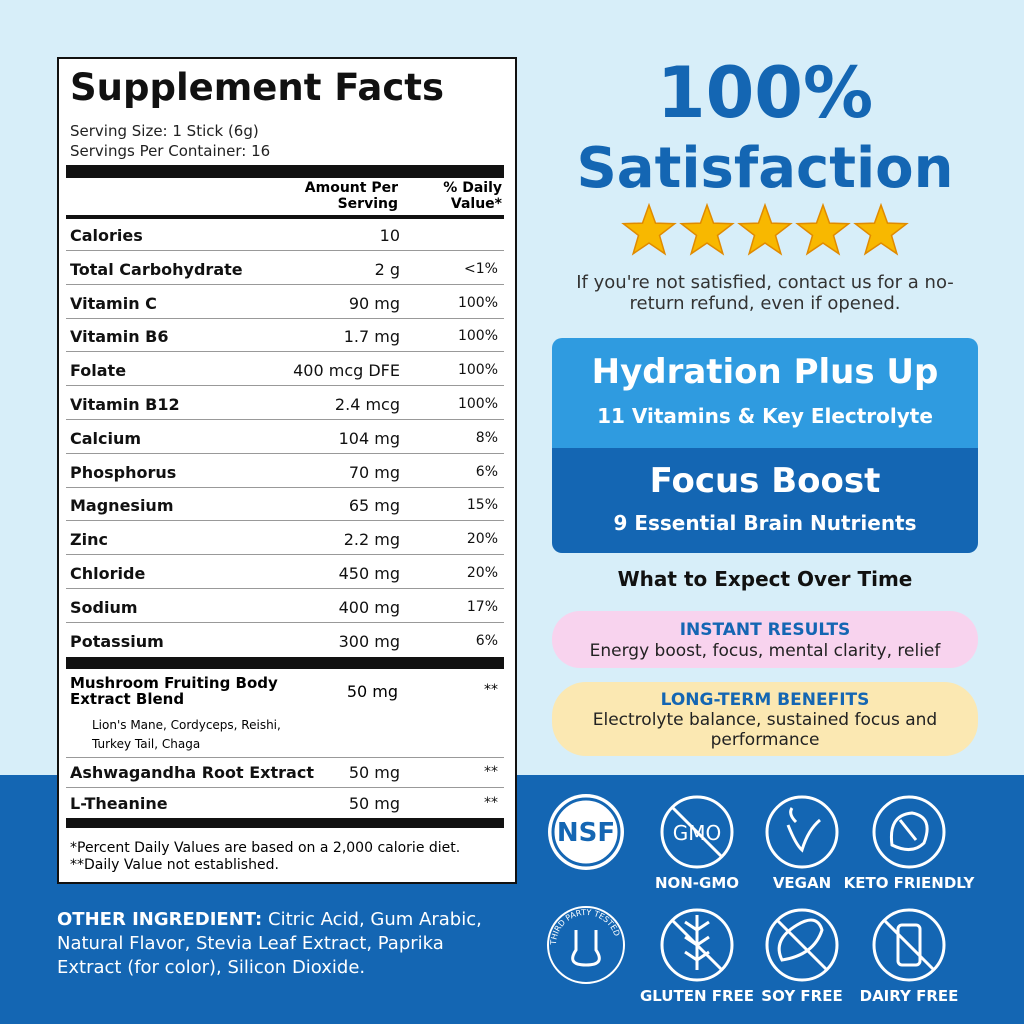 This screenshot has width=1024, height=1024. Describe the element at coordinates (125, 404) in the screenshot. I see `nutrient-name: Vitamin B12` at that location.